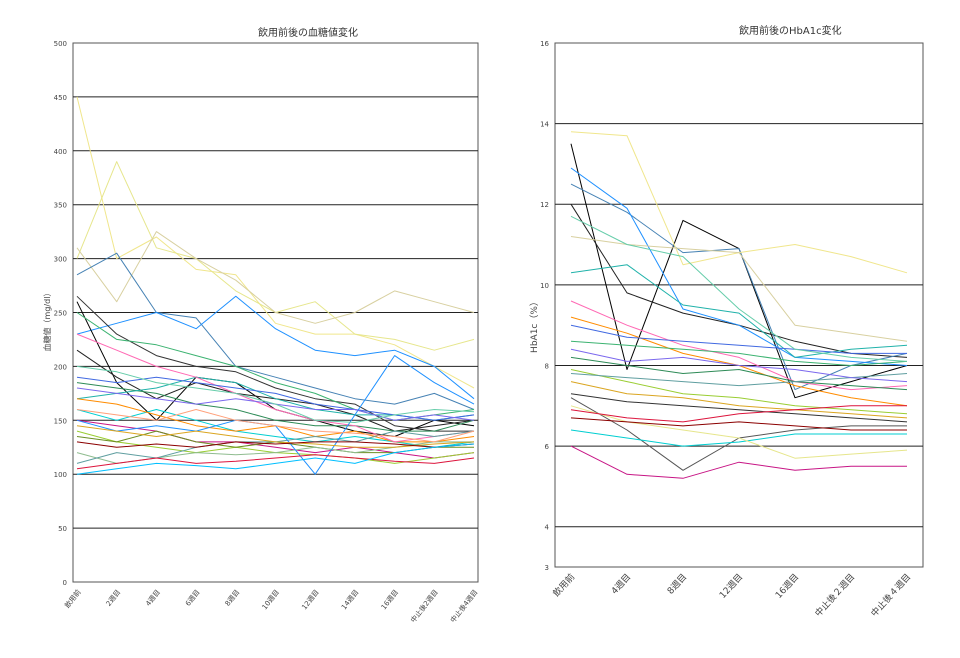 Image resolution: width=960 pixels, height=658 pixels. I want to click on x-tick-label: 14週目, so click(349, 600).